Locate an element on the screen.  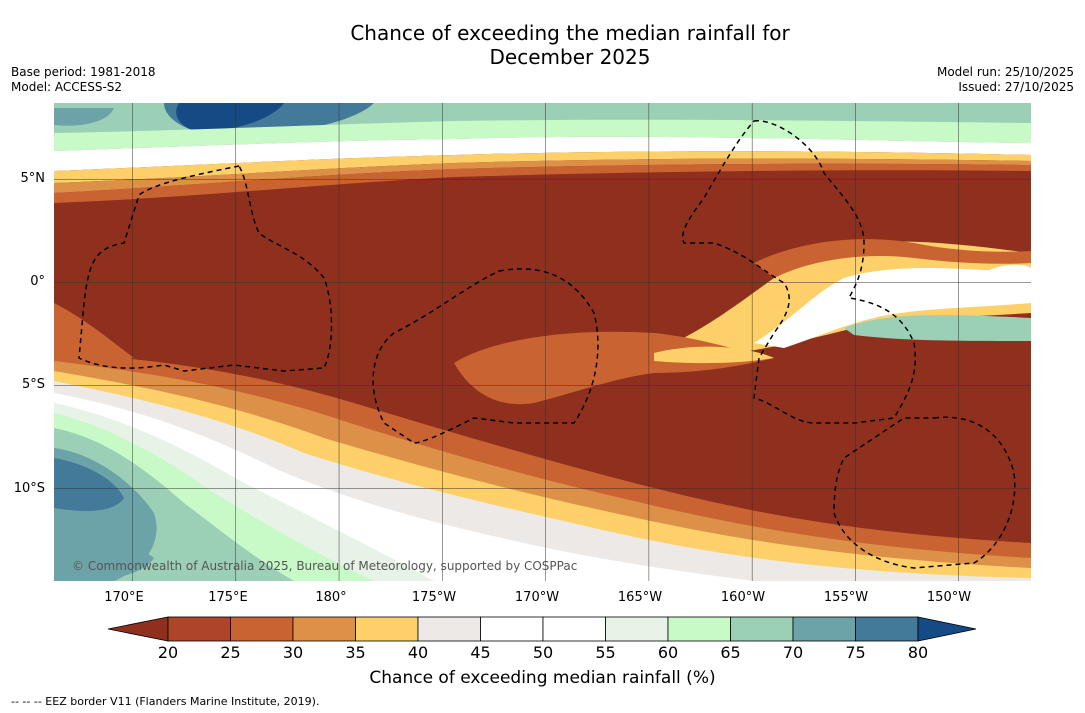
lon-label-175w: 175°W is located at coordinates (434, 597).